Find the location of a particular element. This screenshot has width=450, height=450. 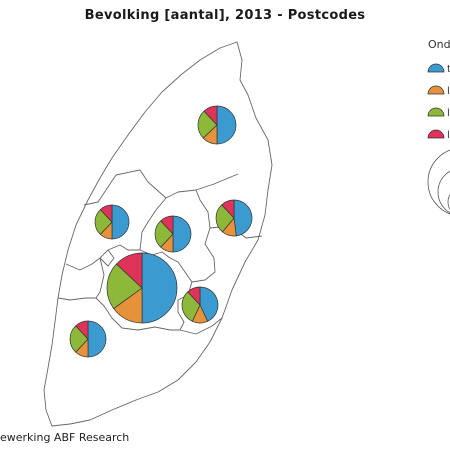

legend-item-4: l is located at coordinates (438, 135).